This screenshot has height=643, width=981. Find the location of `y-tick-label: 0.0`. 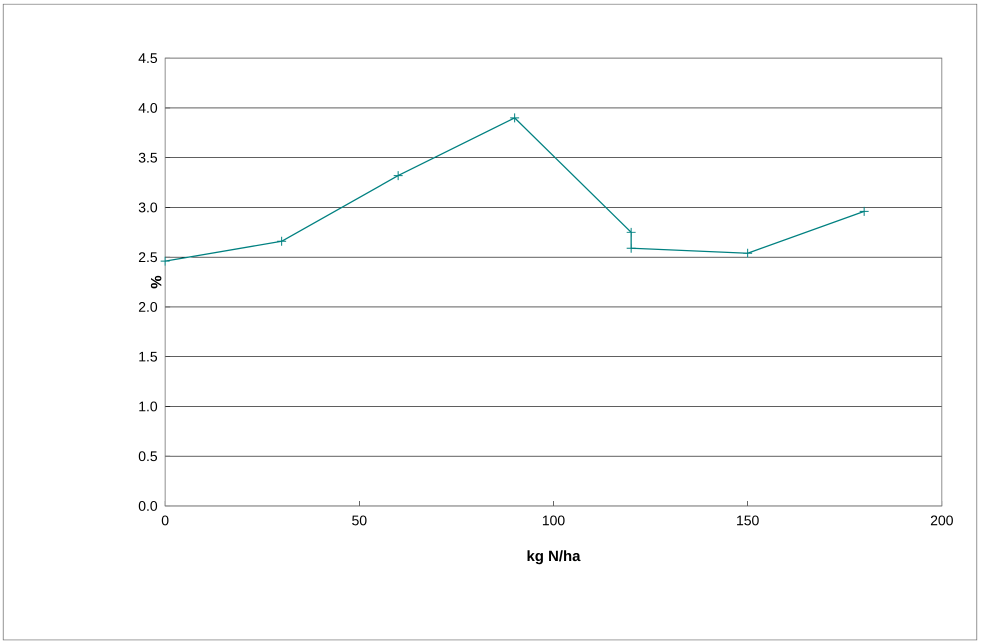

y-tick-label: 0.0 is located at coordinates (148, 505).